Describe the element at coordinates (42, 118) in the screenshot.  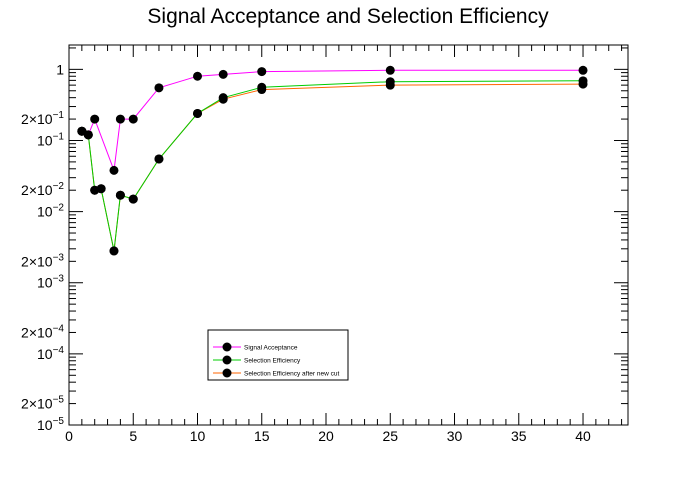
I see `y-tick-label: 2×10⁻¹` at that location.